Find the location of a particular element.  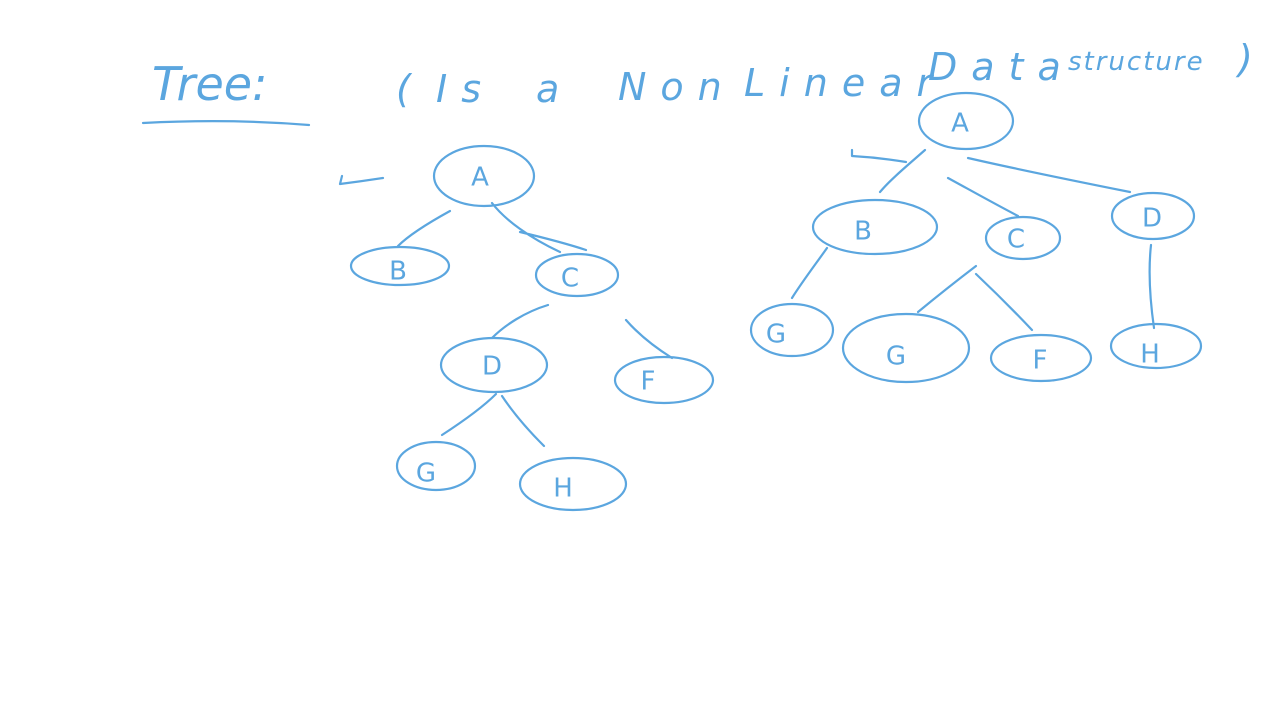

left-edge-a-b is located at coordinates (424, 228).